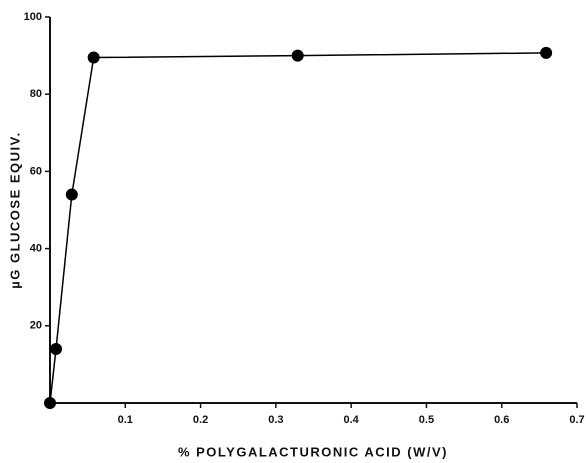 This screenshot has width=586, height=463. What do you see at coordinates (33, 17) in the screenshot?
I see `y-tick-label: 100` at bounding box center [33, 17].